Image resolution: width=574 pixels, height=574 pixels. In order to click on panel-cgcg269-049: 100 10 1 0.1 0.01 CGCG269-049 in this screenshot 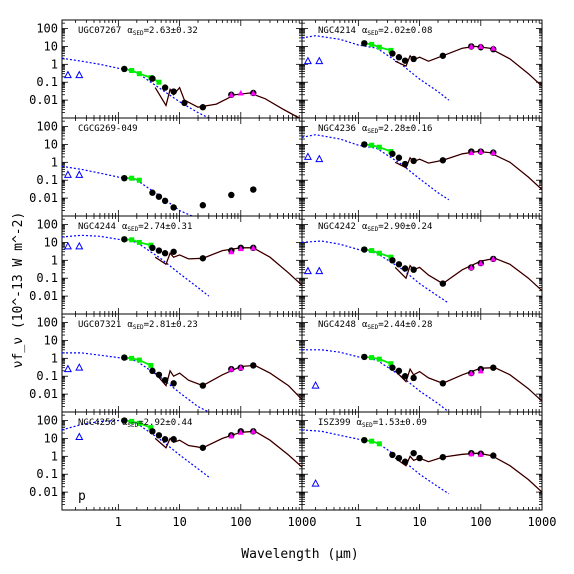, I will do `click(166, 167)`.